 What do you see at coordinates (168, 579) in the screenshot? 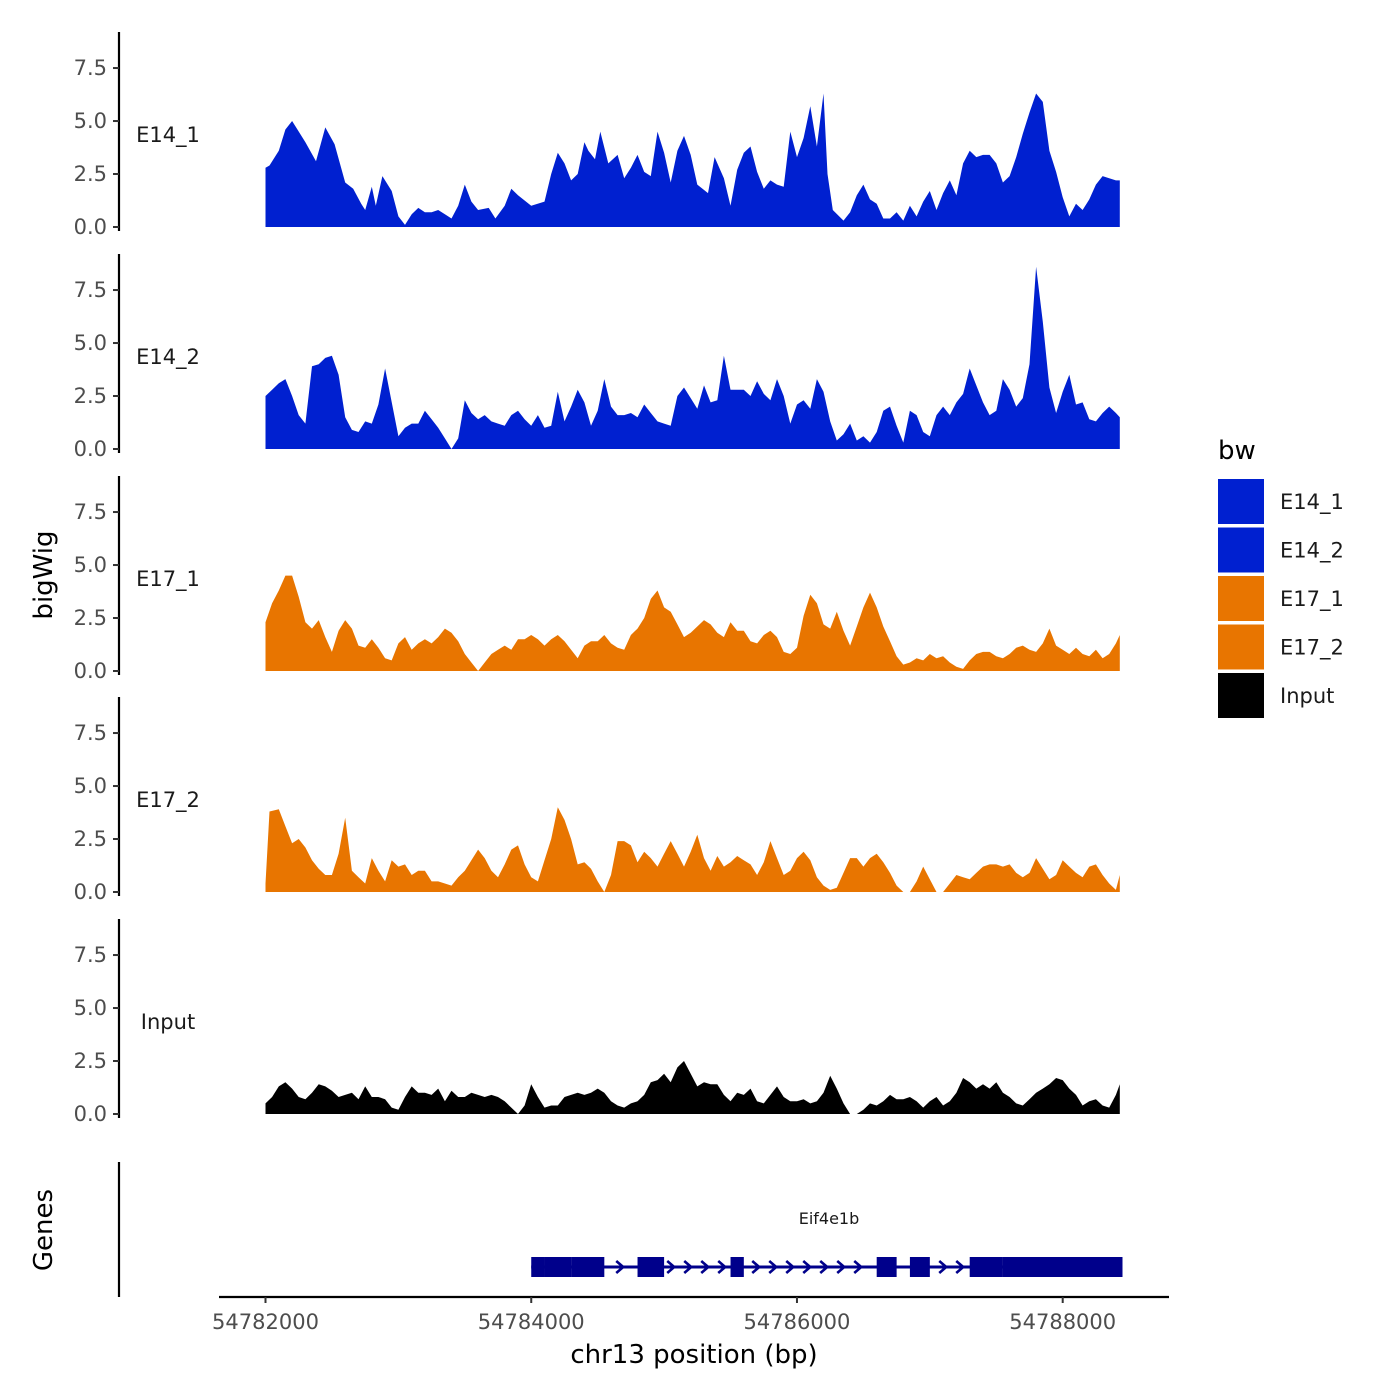
I see `track-label: E17_1` at bounding box center [168, 579].